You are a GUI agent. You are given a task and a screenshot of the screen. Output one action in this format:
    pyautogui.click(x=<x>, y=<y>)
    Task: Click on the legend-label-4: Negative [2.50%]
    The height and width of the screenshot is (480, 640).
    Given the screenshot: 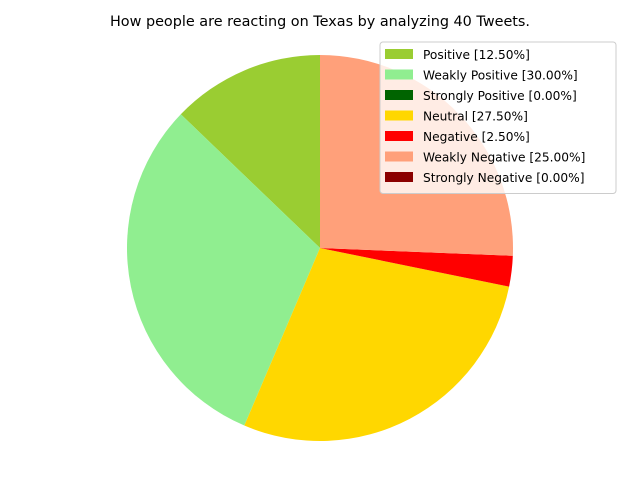 What is the action you would take?
    pyautogui.click(x=476, y=137)
    